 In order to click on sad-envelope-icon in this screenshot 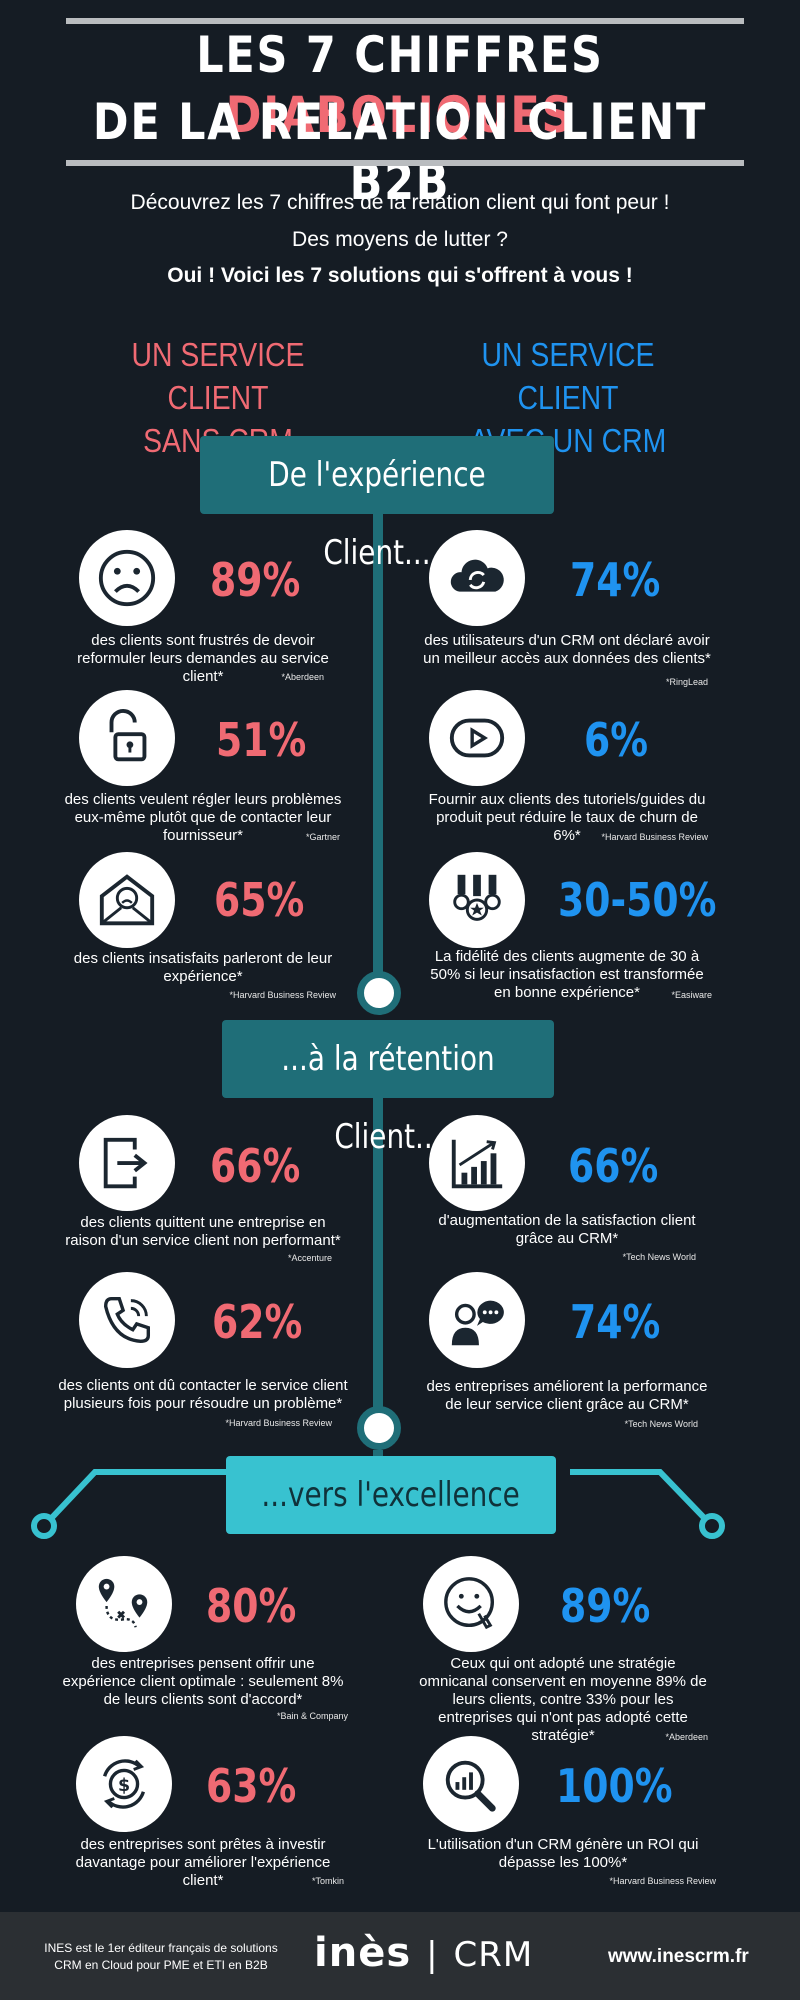, I will do `click(127, 900)`.